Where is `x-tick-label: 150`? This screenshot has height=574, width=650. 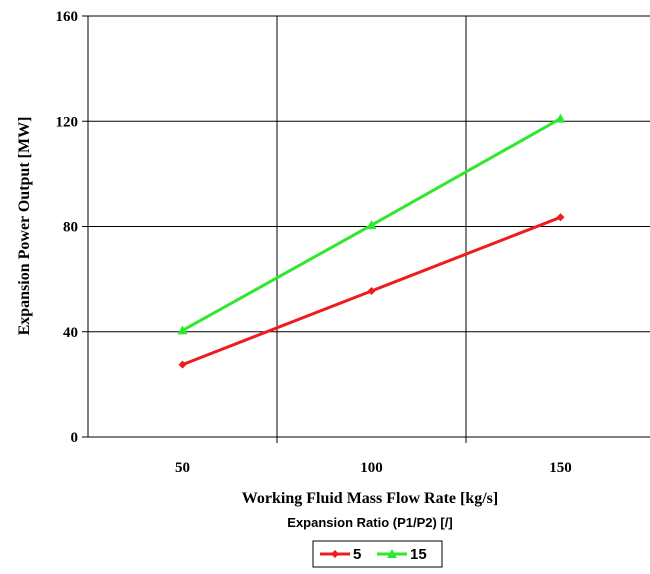 x-tick-label: 150 is located at coordinates (560, 468).